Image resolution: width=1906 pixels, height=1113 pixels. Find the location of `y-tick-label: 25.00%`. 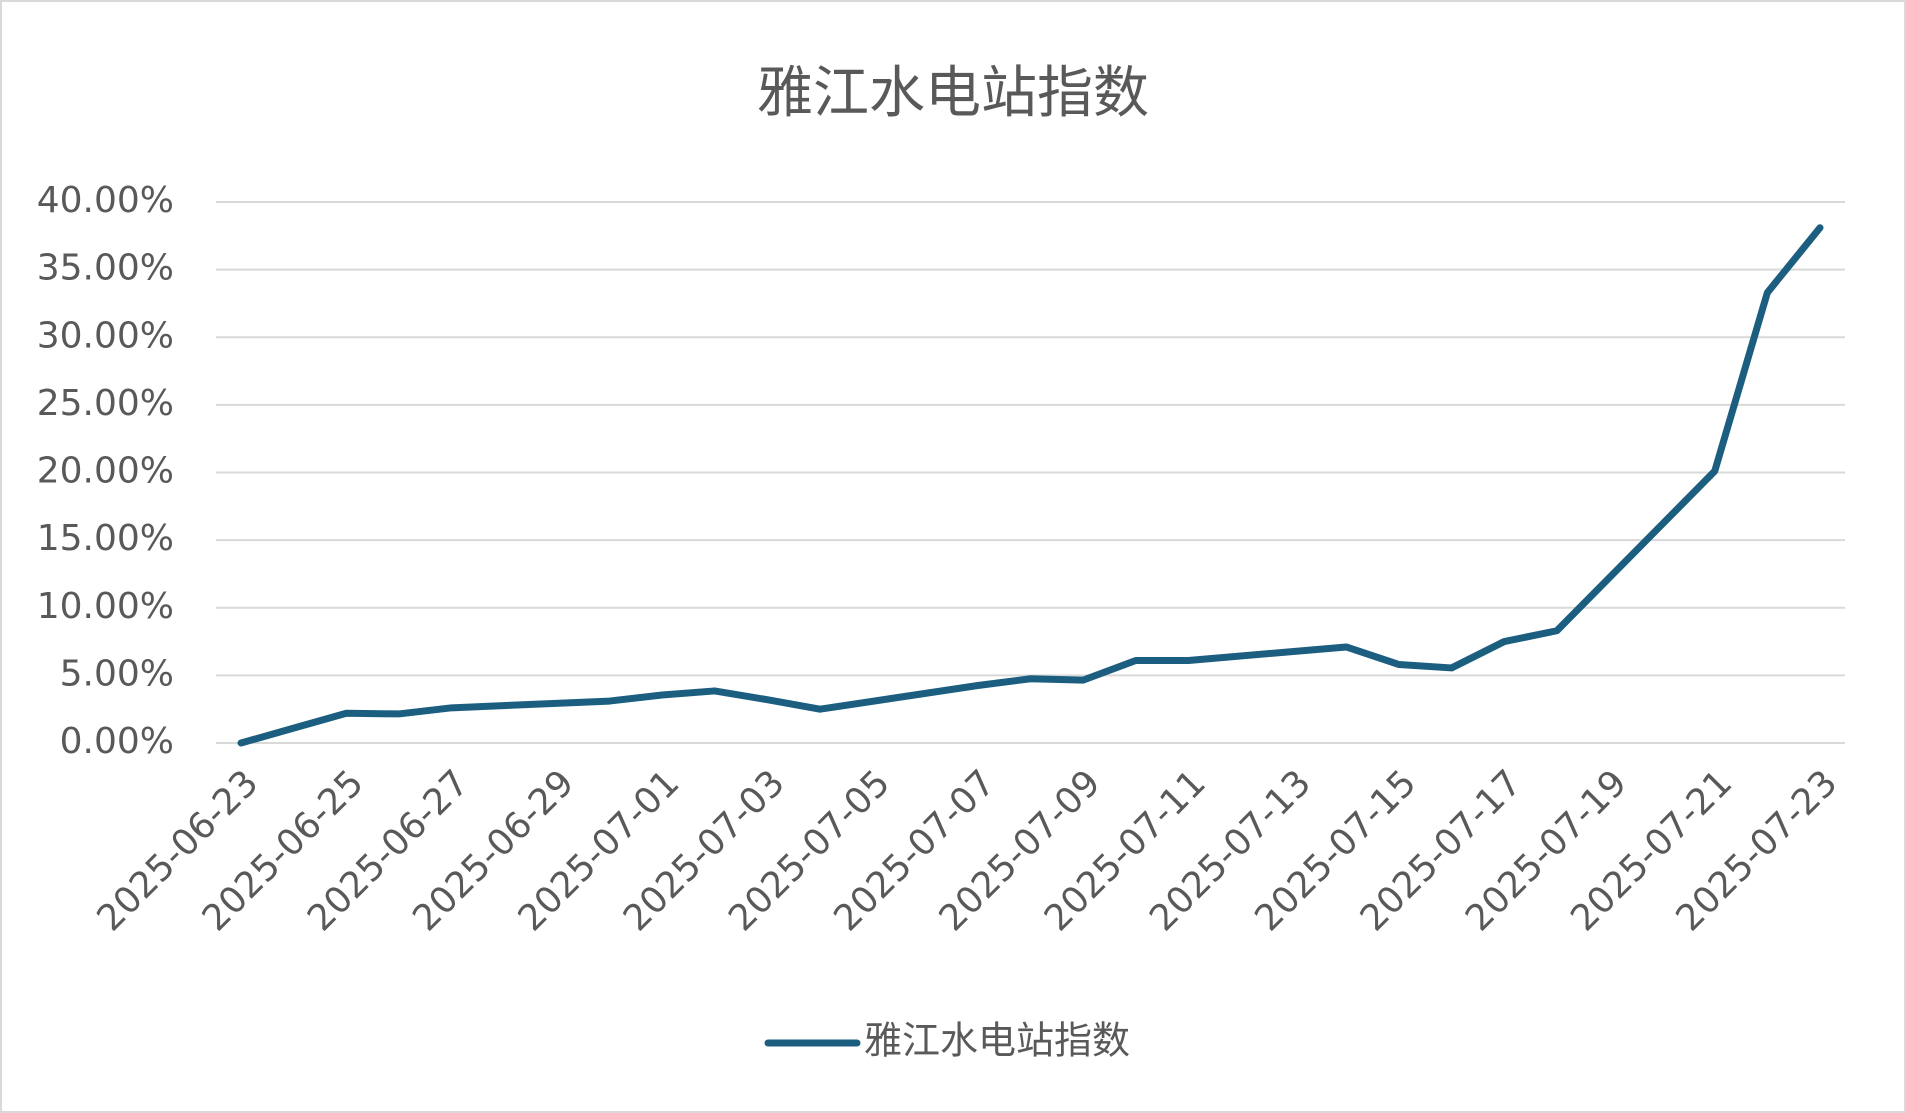

y-tick-label: 25.00% is located at coordinates (105, 403).